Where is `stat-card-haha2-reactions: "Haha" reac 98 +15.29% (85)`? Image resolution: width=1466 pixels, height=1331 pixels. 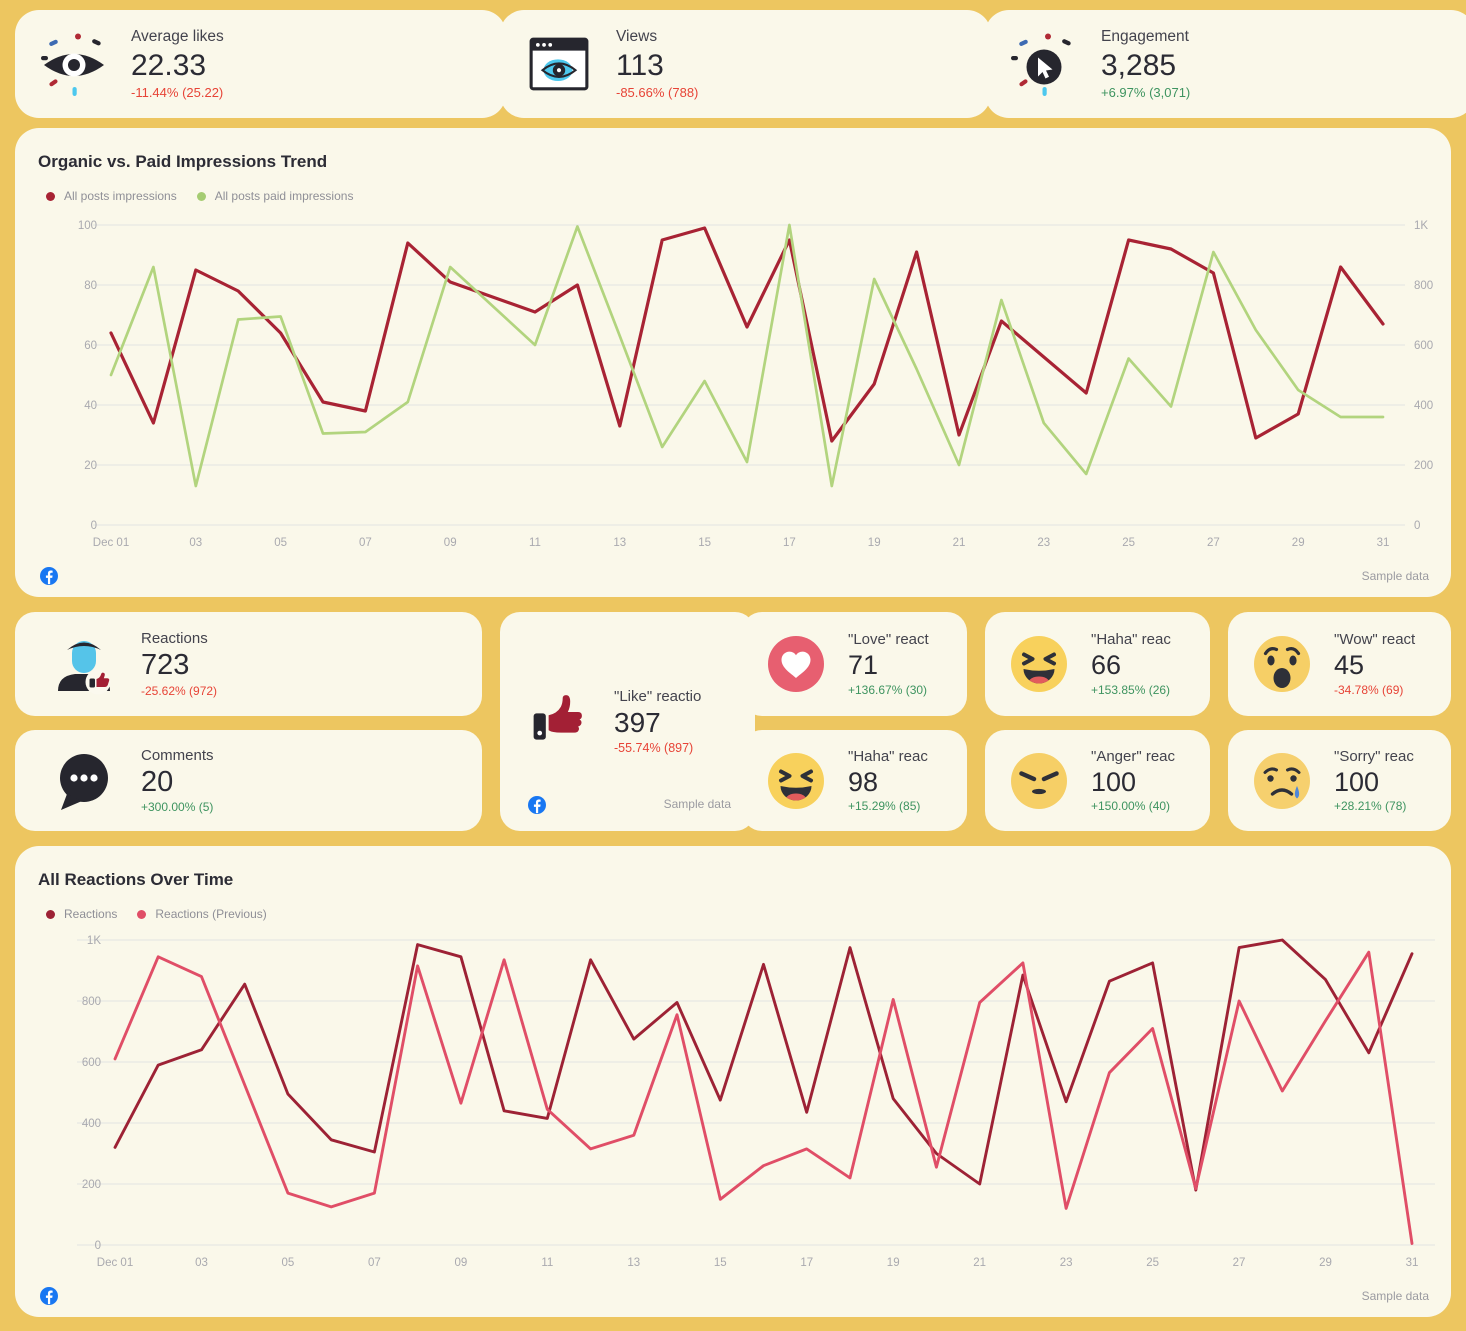 stat-card-haha2-reactions: "Haha" reac 98 +15.29% (85) is located at coordinates (854, 780).